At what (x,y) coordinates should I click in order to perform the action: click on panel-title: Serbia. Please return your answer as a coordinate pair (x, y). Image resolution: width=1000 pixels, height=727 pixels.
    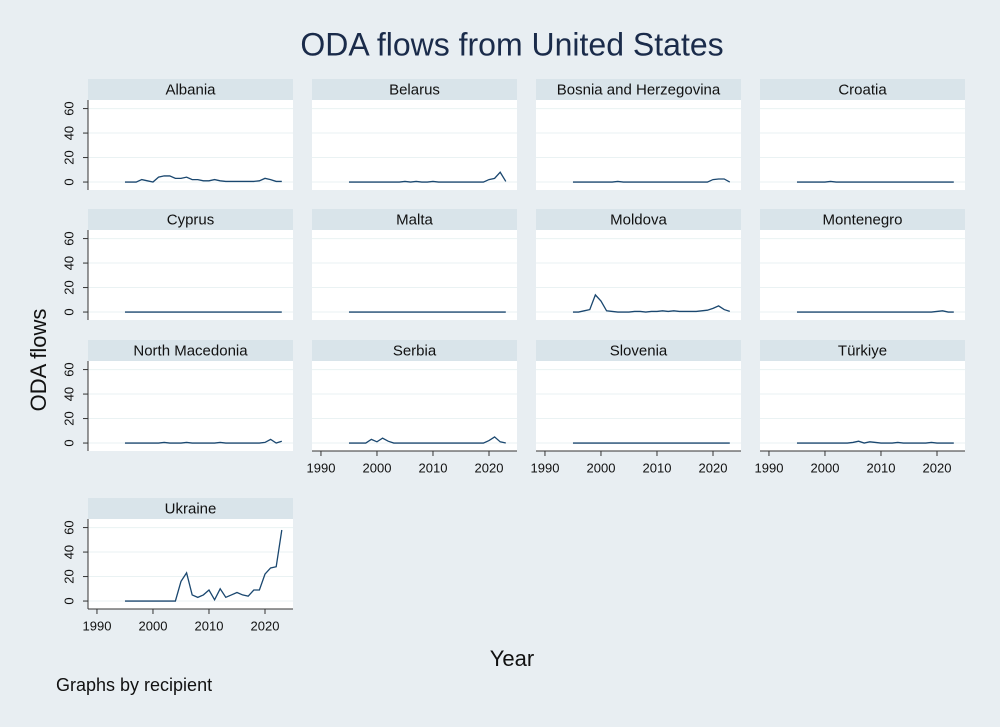
    Looking at the image, I should click on (415, 350).